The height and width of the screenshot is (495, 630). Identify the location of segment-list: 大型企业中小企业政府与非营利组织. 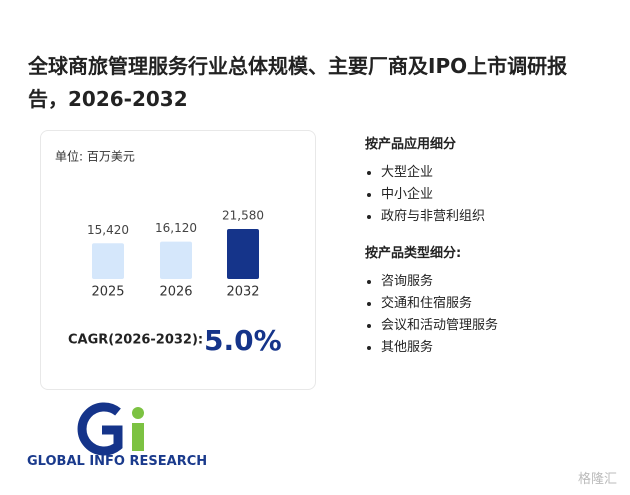
(425, 195).